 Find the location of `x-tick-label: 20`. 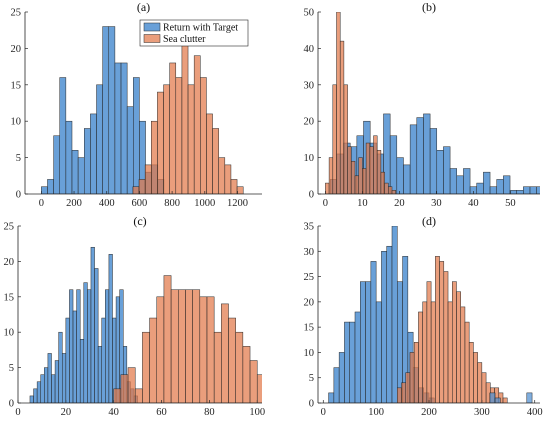

x-tick-label: 20 is located at coordinates (66, 412).